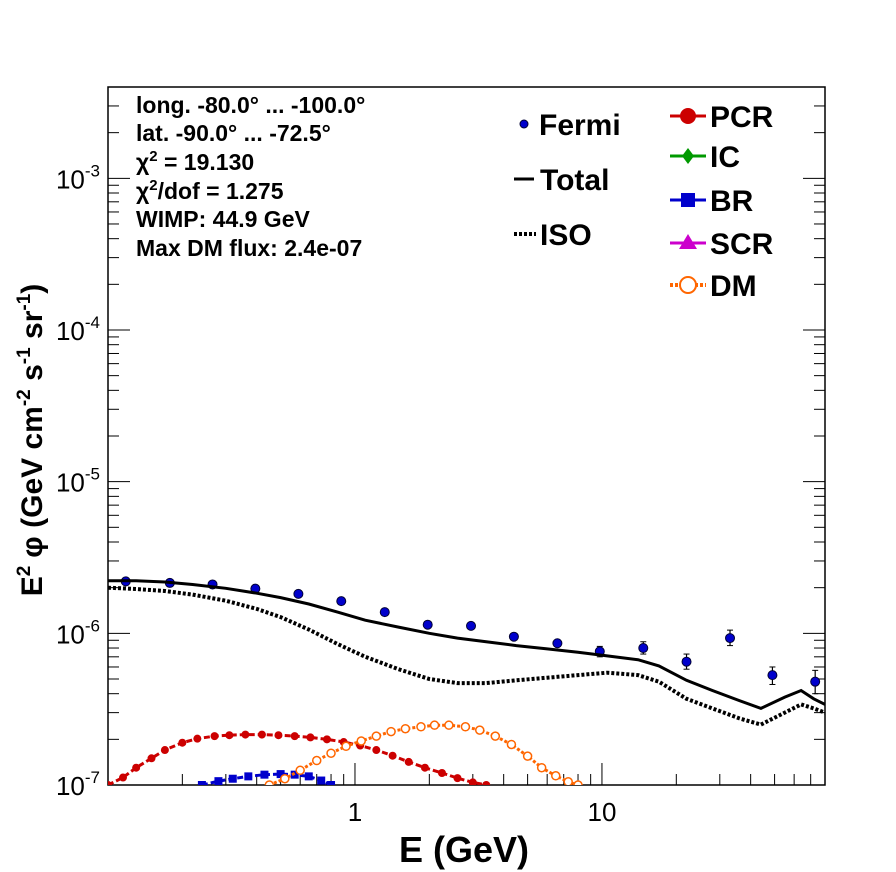 The image size is (896, 872). What do you see at coordinates (24, 571) in the screenshot?
I see `y-label-base-sup: 2` at bounding box center [24, 571].